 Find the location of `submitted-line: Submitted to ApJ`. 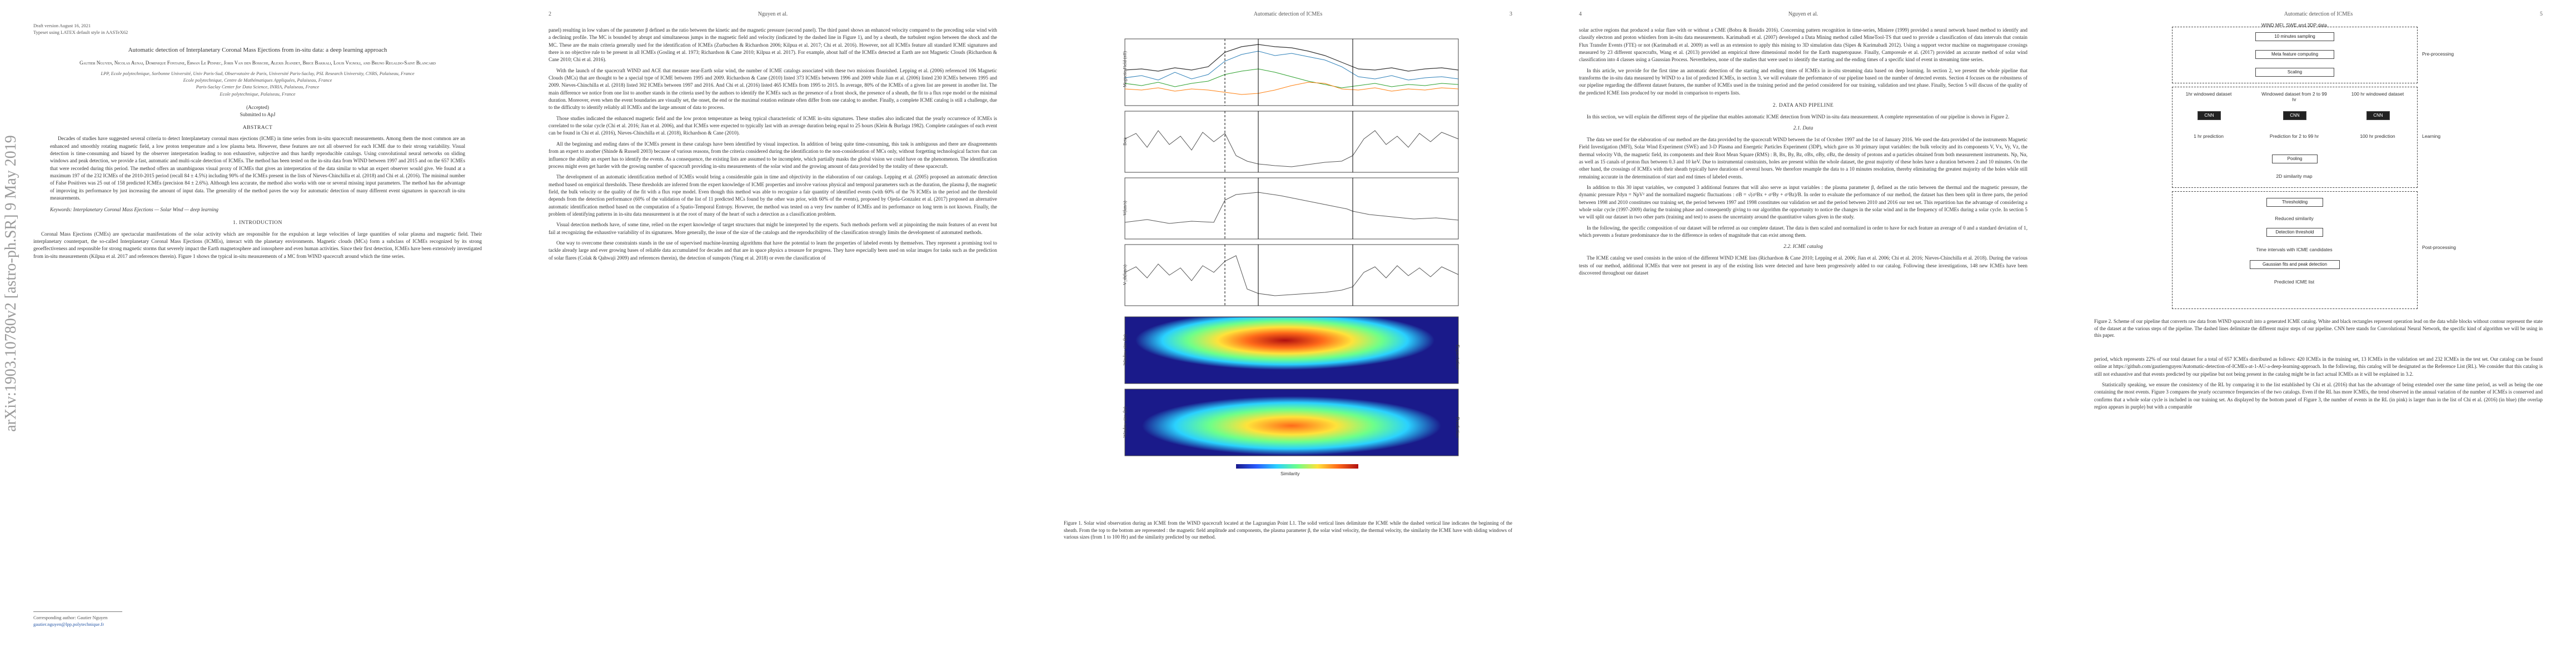

submitted-line: Submitted to ApJ is located at coordinates (258, 115).